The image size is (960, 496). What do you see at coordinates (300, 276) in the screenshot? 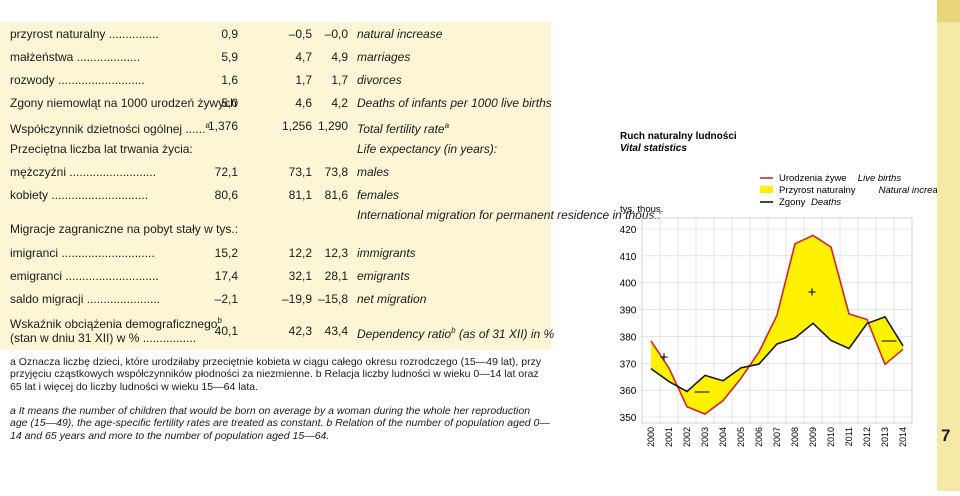
I see `row-value-v2: 32,1` at bounding box center [300, 276].